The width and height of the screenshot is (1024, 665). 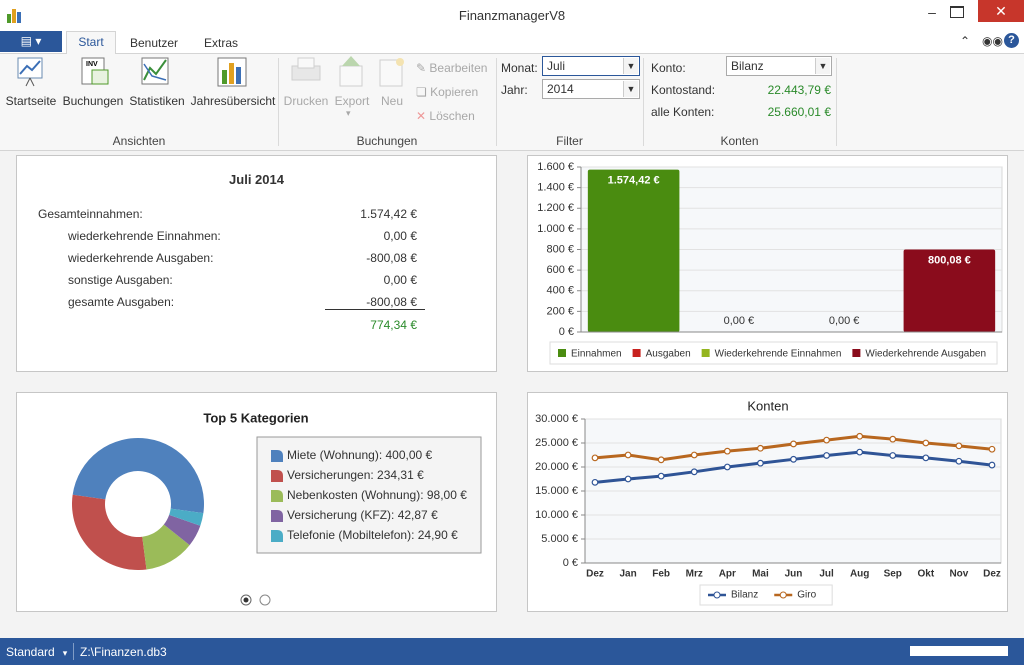 What do you see at coordinates (306, 101) in the screenshot?
I see `ribbon-button: Drucken` at bounding box center [306, 101].